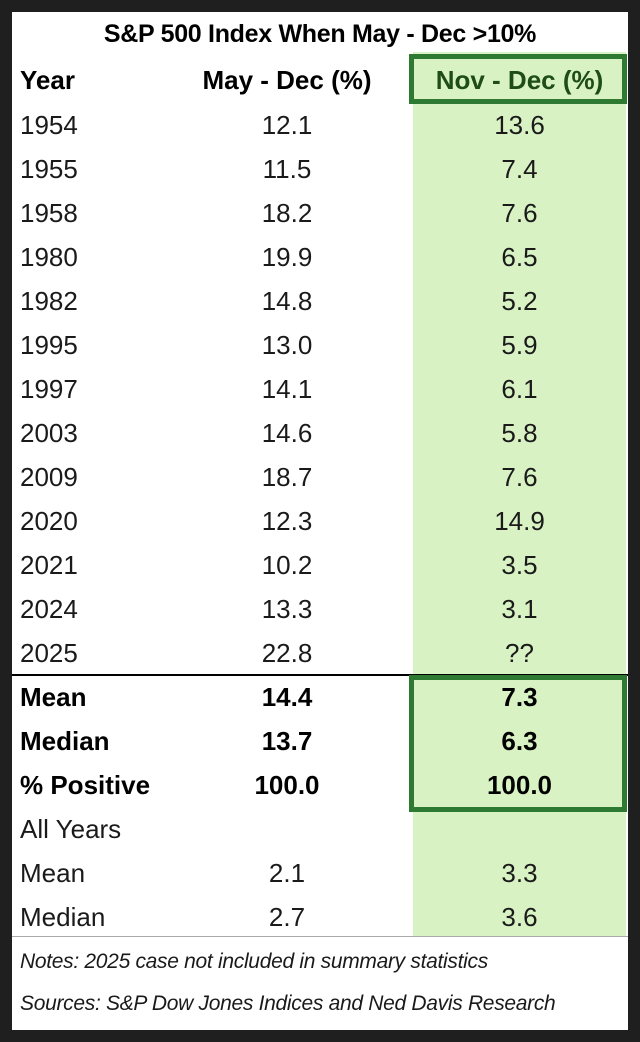  What do you see at coordinates (320, 829) in the screenshot?
I see `all-years-row: All Years` at bounding box center [320, 829].